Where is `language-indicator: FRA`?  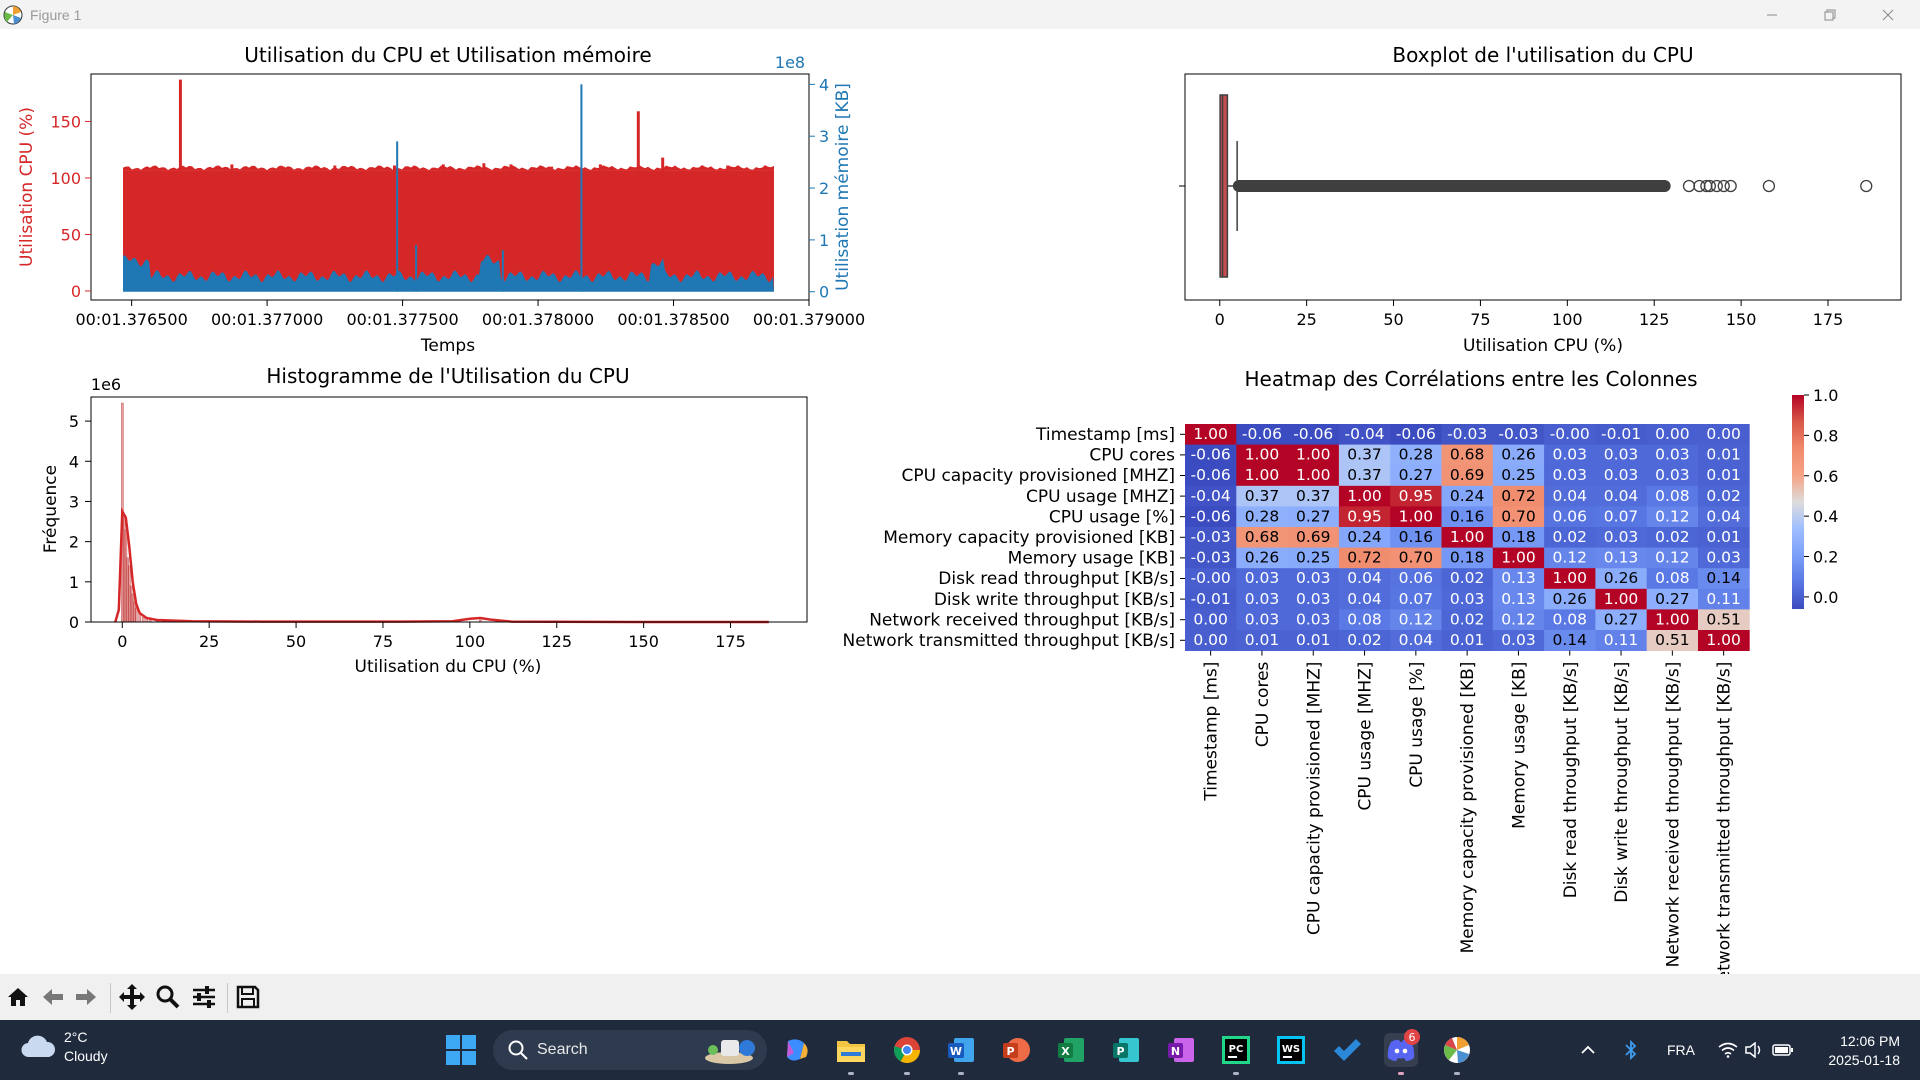
language-indicator: FRA is located at coordinates (1681, 1050).